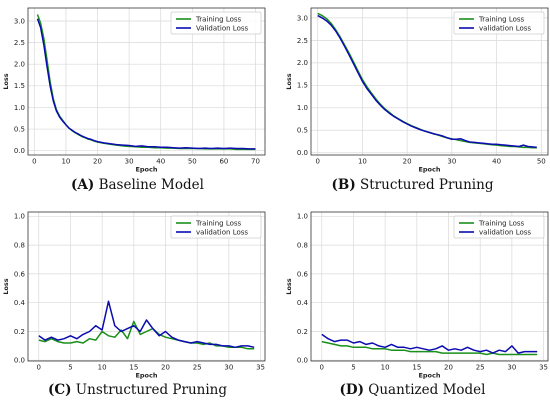 The width and height of the screenshot is (550, 405). What do you see at coordinates (151, 185) in the screenshot?
I see `caption-a-text: Baseline Model` at bounding box center [151, 185].